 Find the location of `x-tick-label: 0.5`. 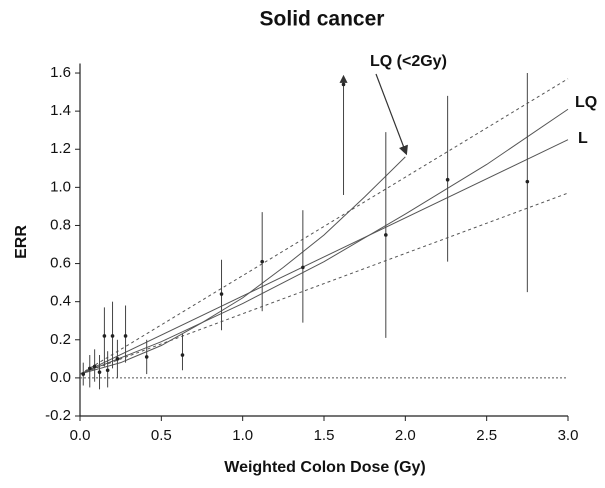

x-tick-label: 0.5 is located at coordinates (161, 435).